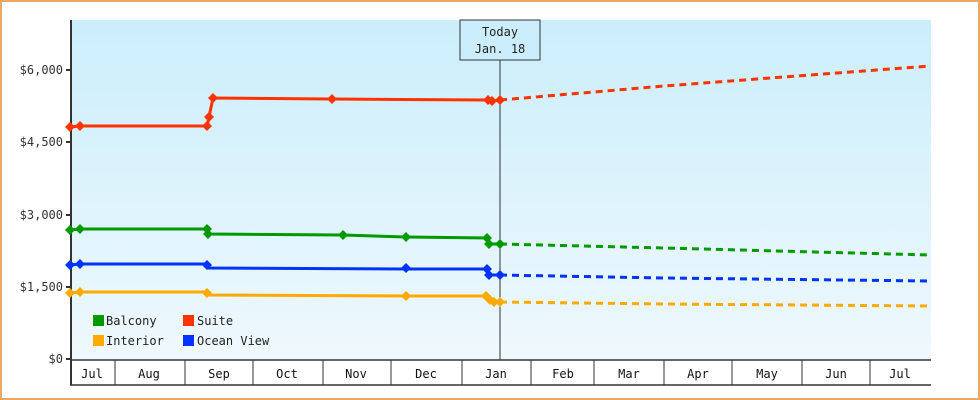 This screenshot has width=980, height=400. I want to click on month-label-mar: Mar, so click(629, 374).